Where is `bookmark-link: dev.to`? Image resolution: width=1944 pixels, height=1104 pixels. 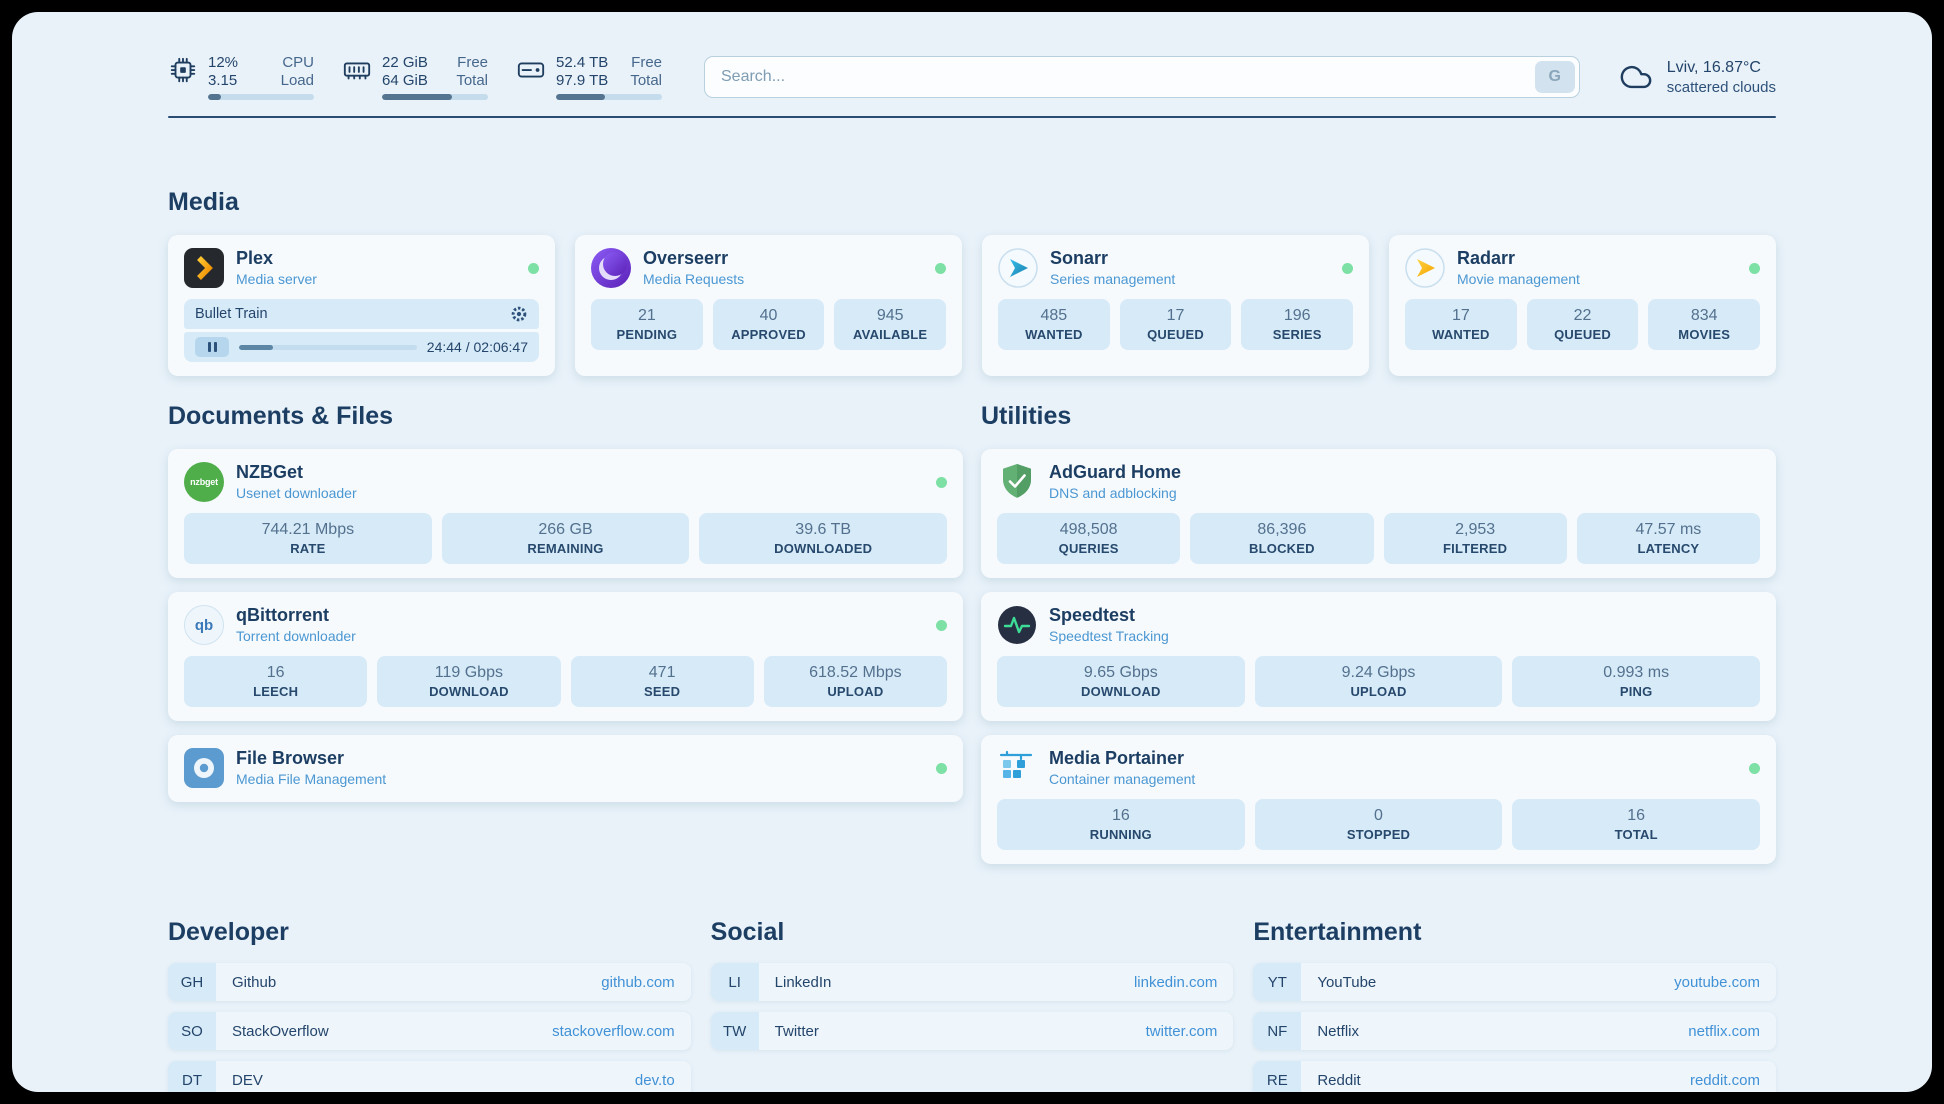 bookmark-link: dev.to is located at coordinates (654, 1080).